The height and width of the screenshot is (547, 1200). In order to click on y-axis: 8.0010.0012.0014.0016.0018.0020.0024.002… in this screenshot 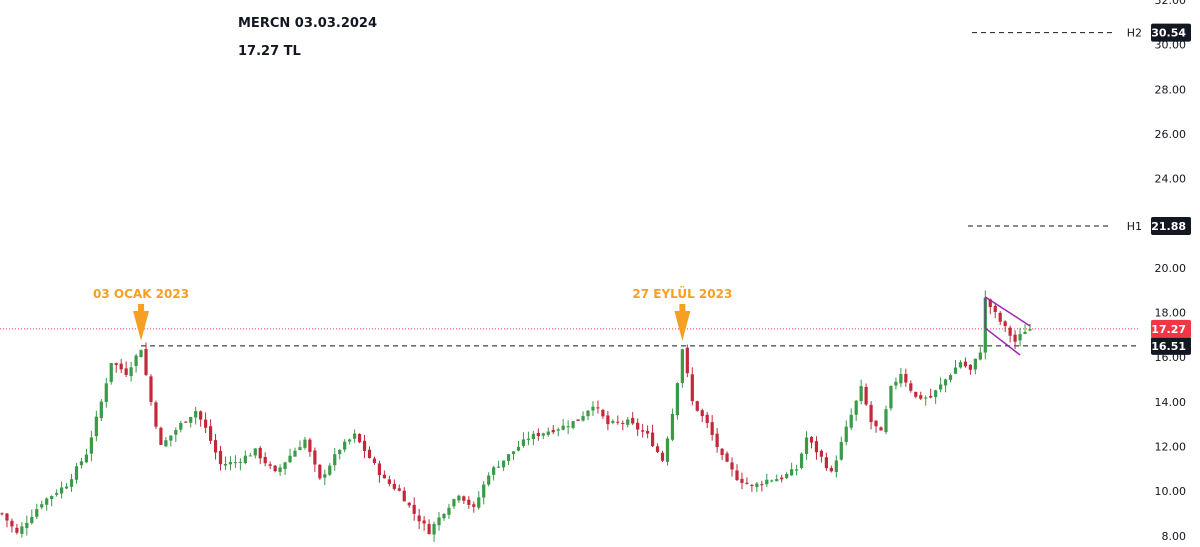, I will do `click(1171, 271)`.